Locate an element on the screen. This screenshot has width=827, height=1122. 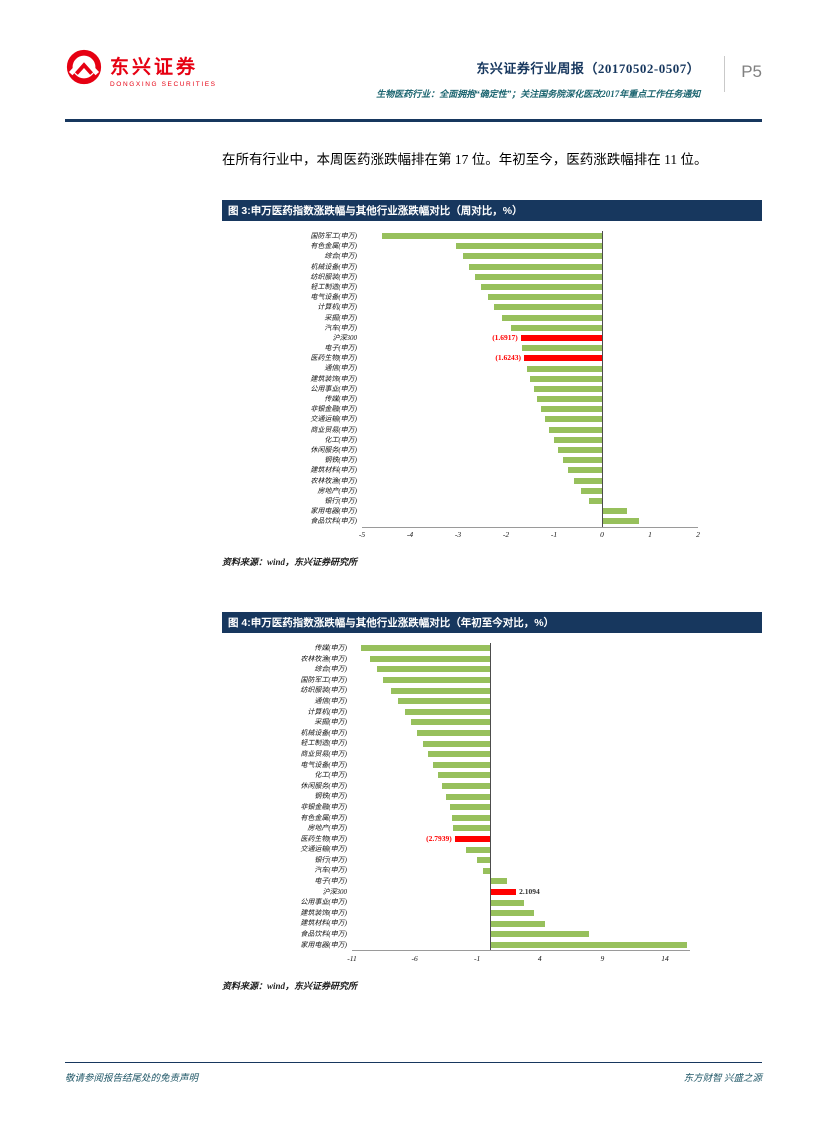
figure-4-caption: 图 4:申万医药指数涨跌幅与其他行业涨跌幅对比（年初至今对比，%） is located at coordinates (492, 622).